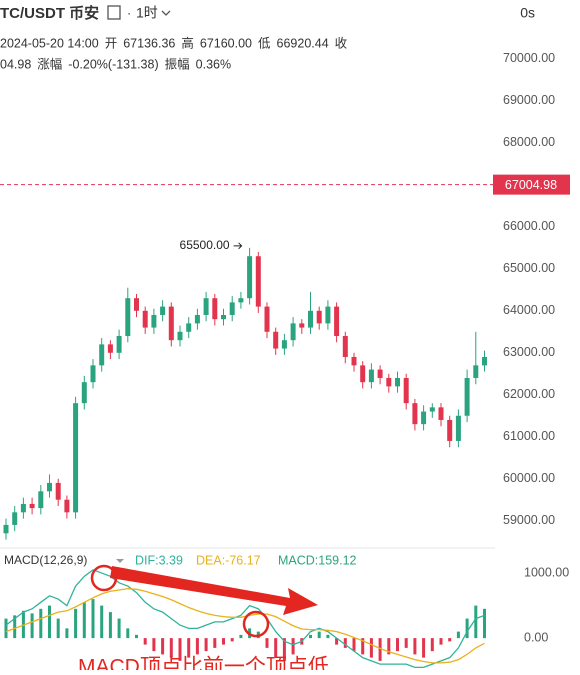 Image resolution: width=580 pixels, height=675 pixels. What do you see at coordinates (531, 184) in the screenshot?
I see `last-price-box` at bounding box center [531, 184].